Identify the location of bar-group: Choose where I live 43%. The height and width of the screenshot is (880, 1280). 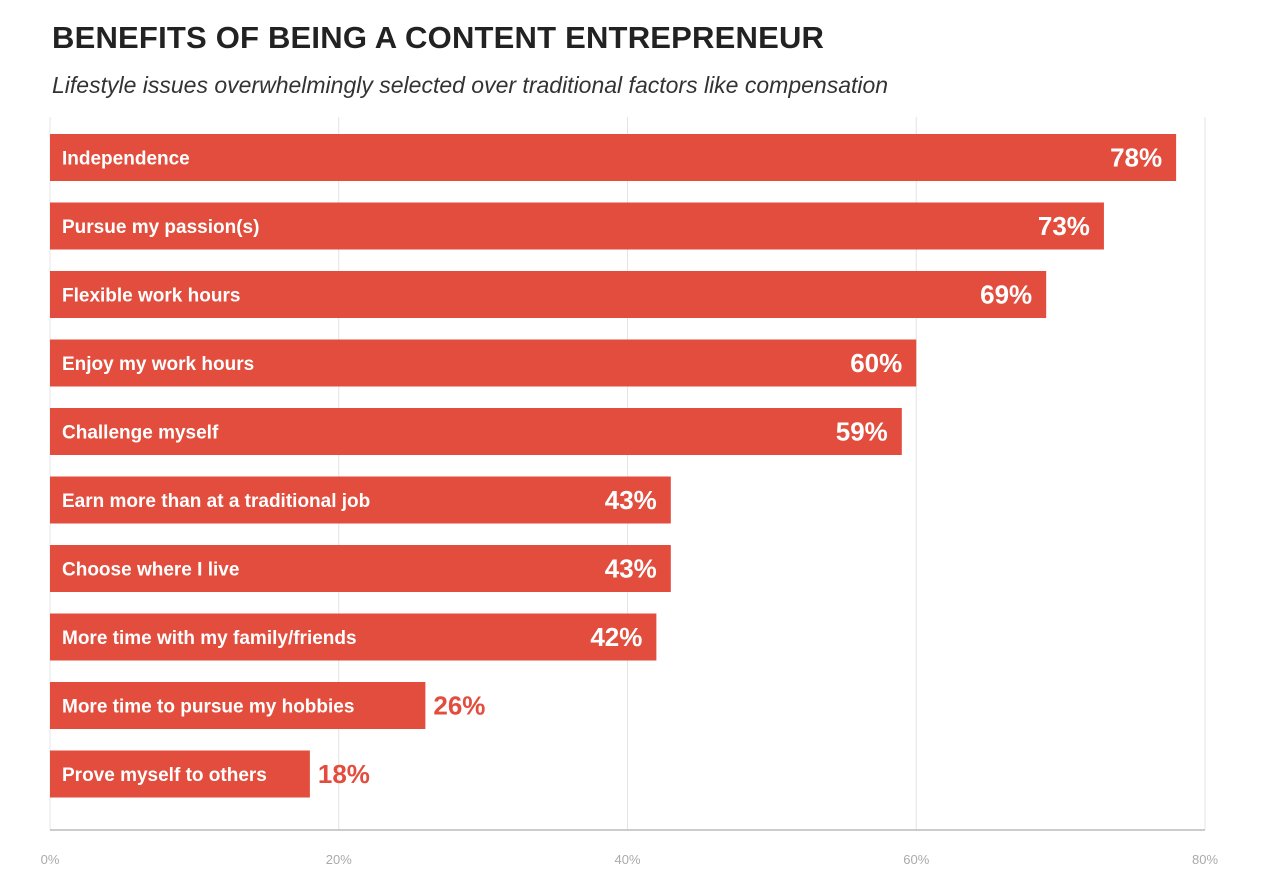
(360, 568).